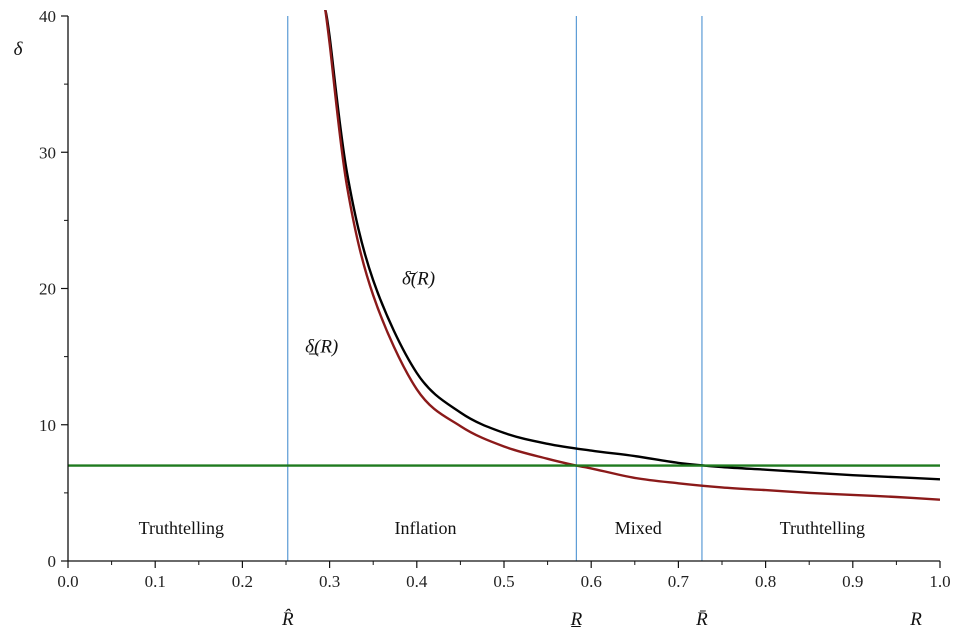 This screenshot has height=635, width=960. I want to click on x-tick-label: 1.0, so click(939, 581).